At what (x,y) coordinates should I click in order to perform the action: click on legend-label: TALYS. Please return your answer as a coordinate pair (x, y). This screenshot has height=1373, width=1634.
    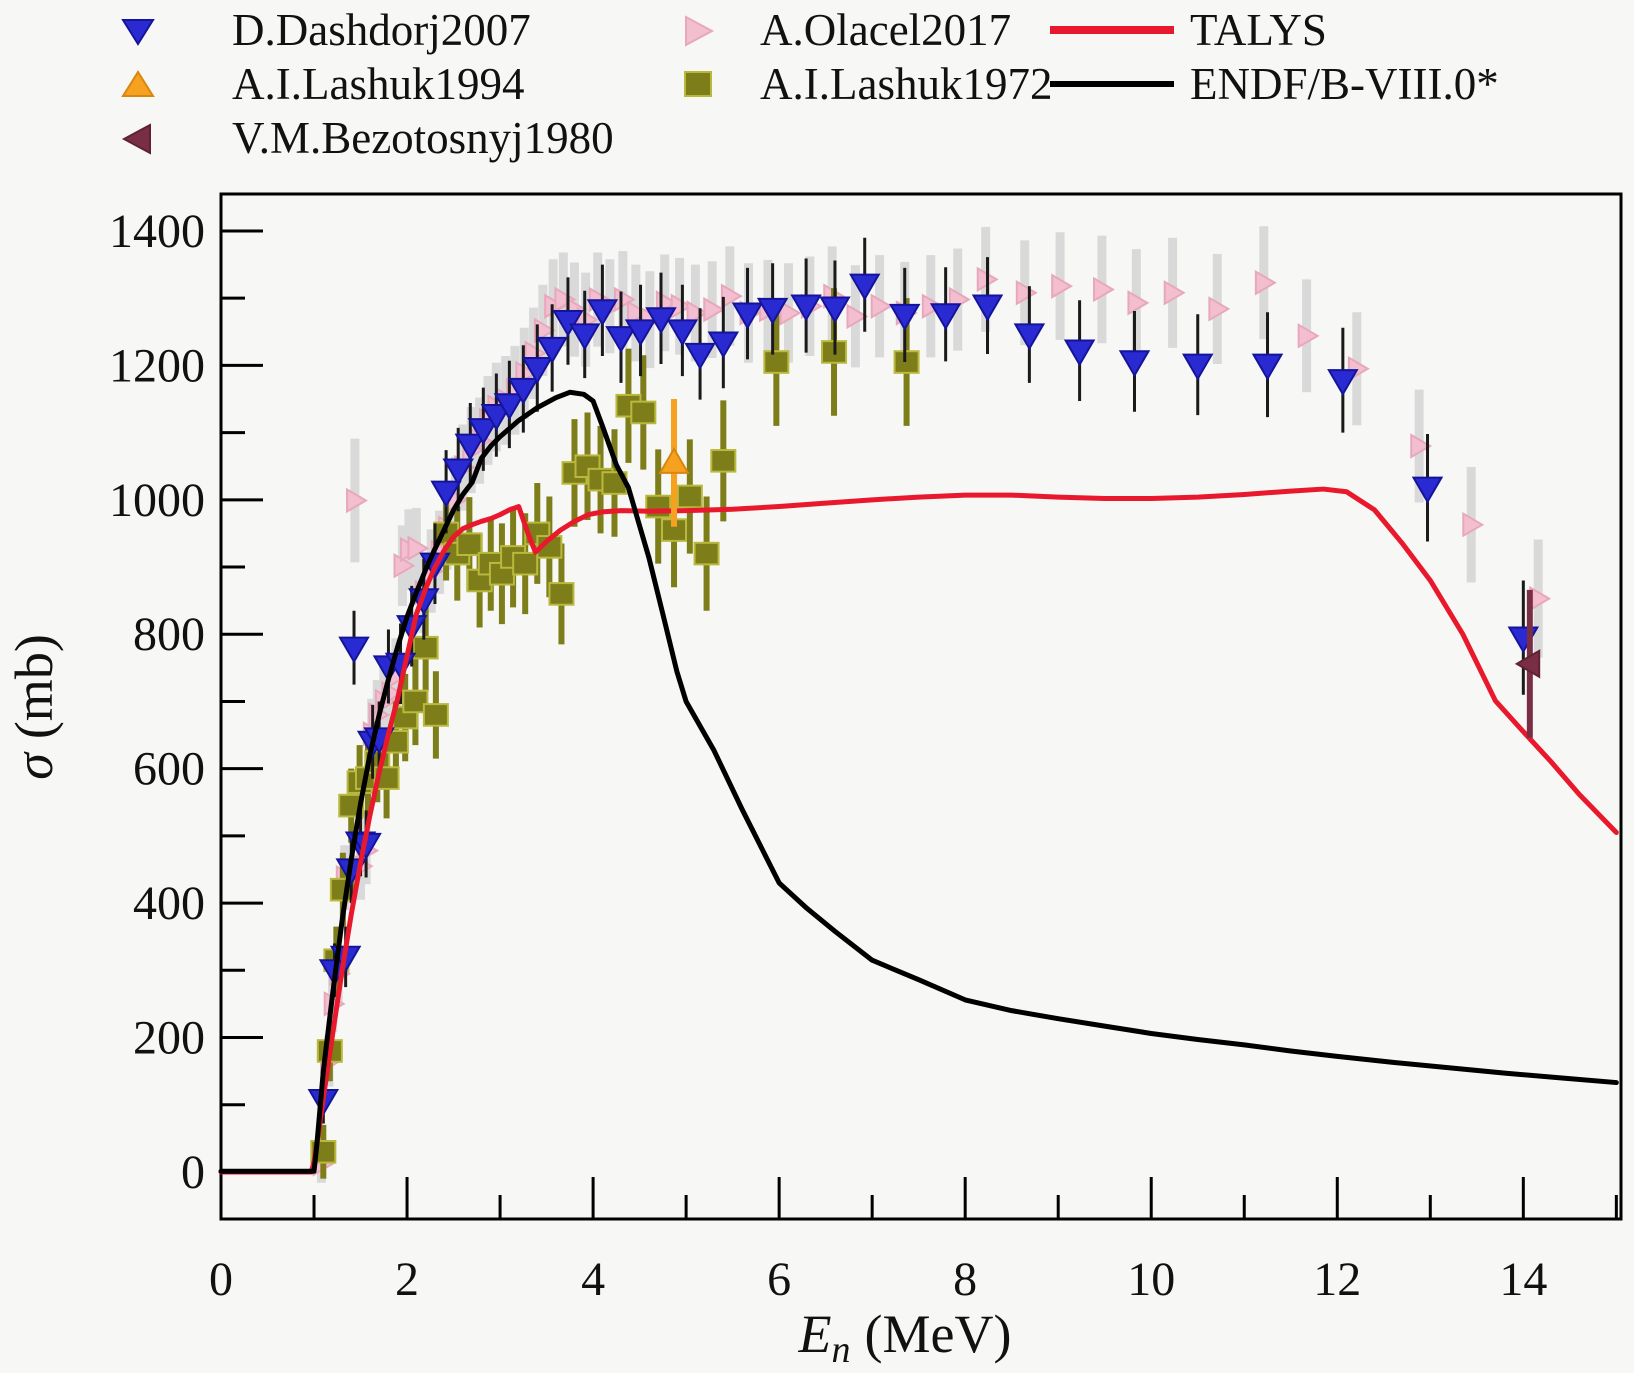
    Looking at the image, I should click on (1258, 29).